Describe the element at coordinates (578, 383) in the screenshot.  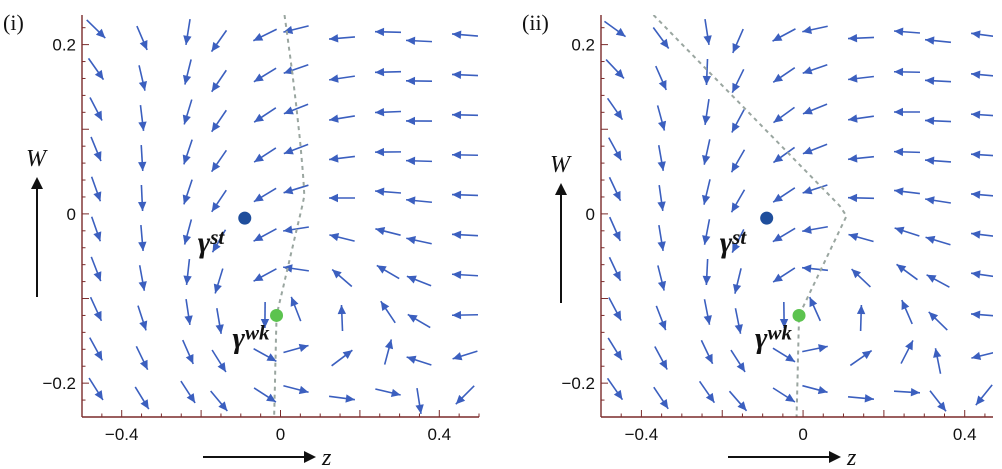
I see `y-tick-label: −0.2` at that location.